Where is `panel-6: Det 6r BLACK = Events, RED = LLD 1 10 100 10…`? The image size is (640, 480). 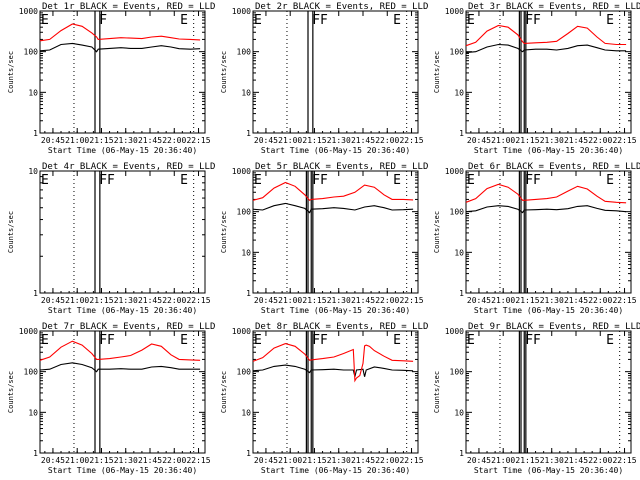
panel-6: Det 6r BLACK = Events, RED = LLD 1 10 100 10… is located at coordinates (536, 238).